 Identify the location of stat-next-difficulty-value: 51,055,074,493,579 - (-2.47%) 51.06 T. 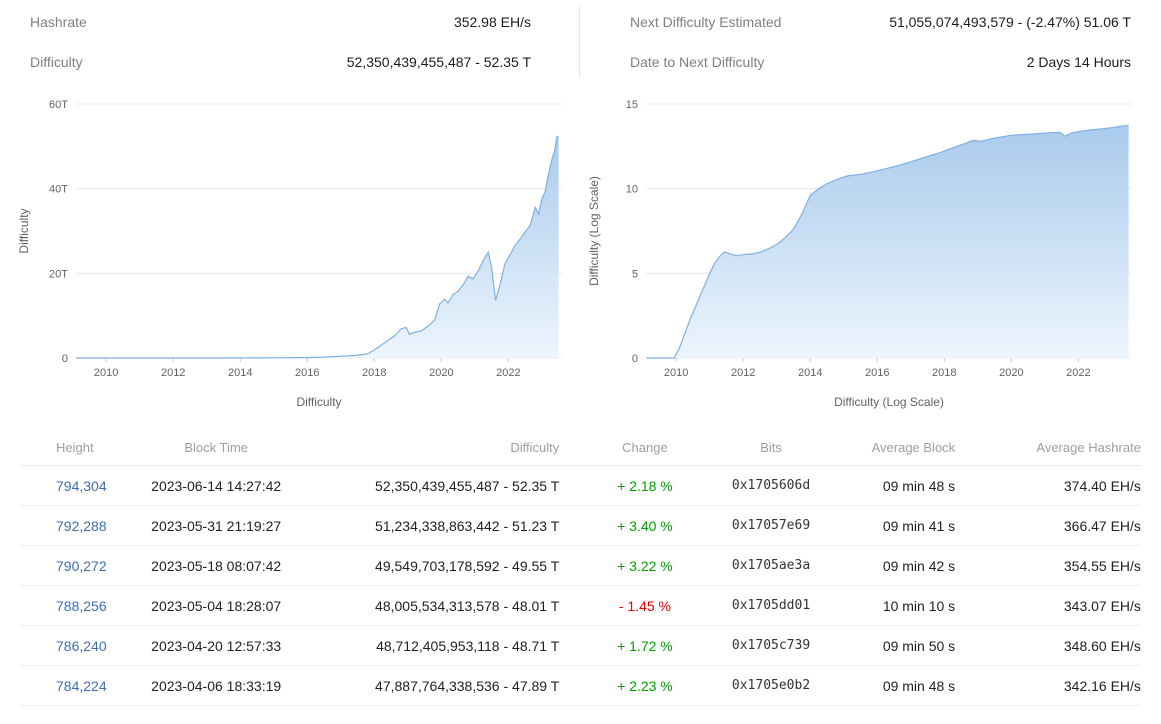
(1010, 22).